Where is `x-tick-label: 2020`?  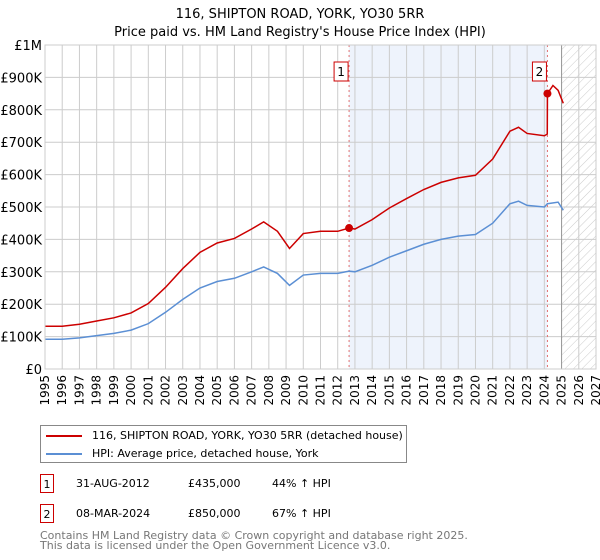 x-tick-label: 2020 is located at coordinates (475, 390).